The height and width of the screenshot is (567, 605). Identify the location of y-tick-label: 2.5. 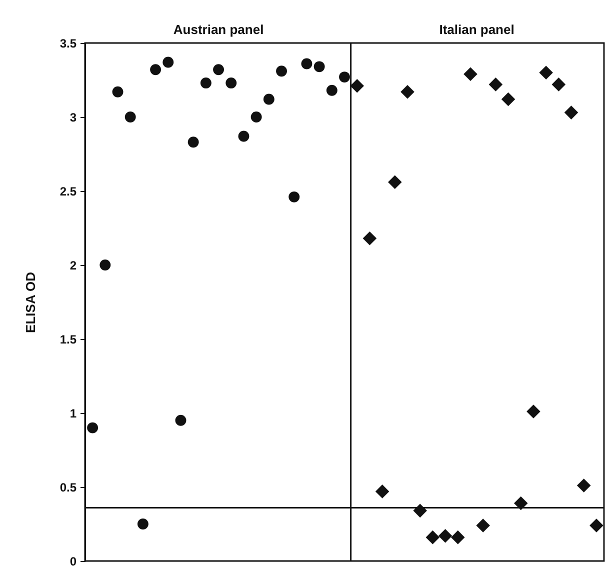
(68, 191).